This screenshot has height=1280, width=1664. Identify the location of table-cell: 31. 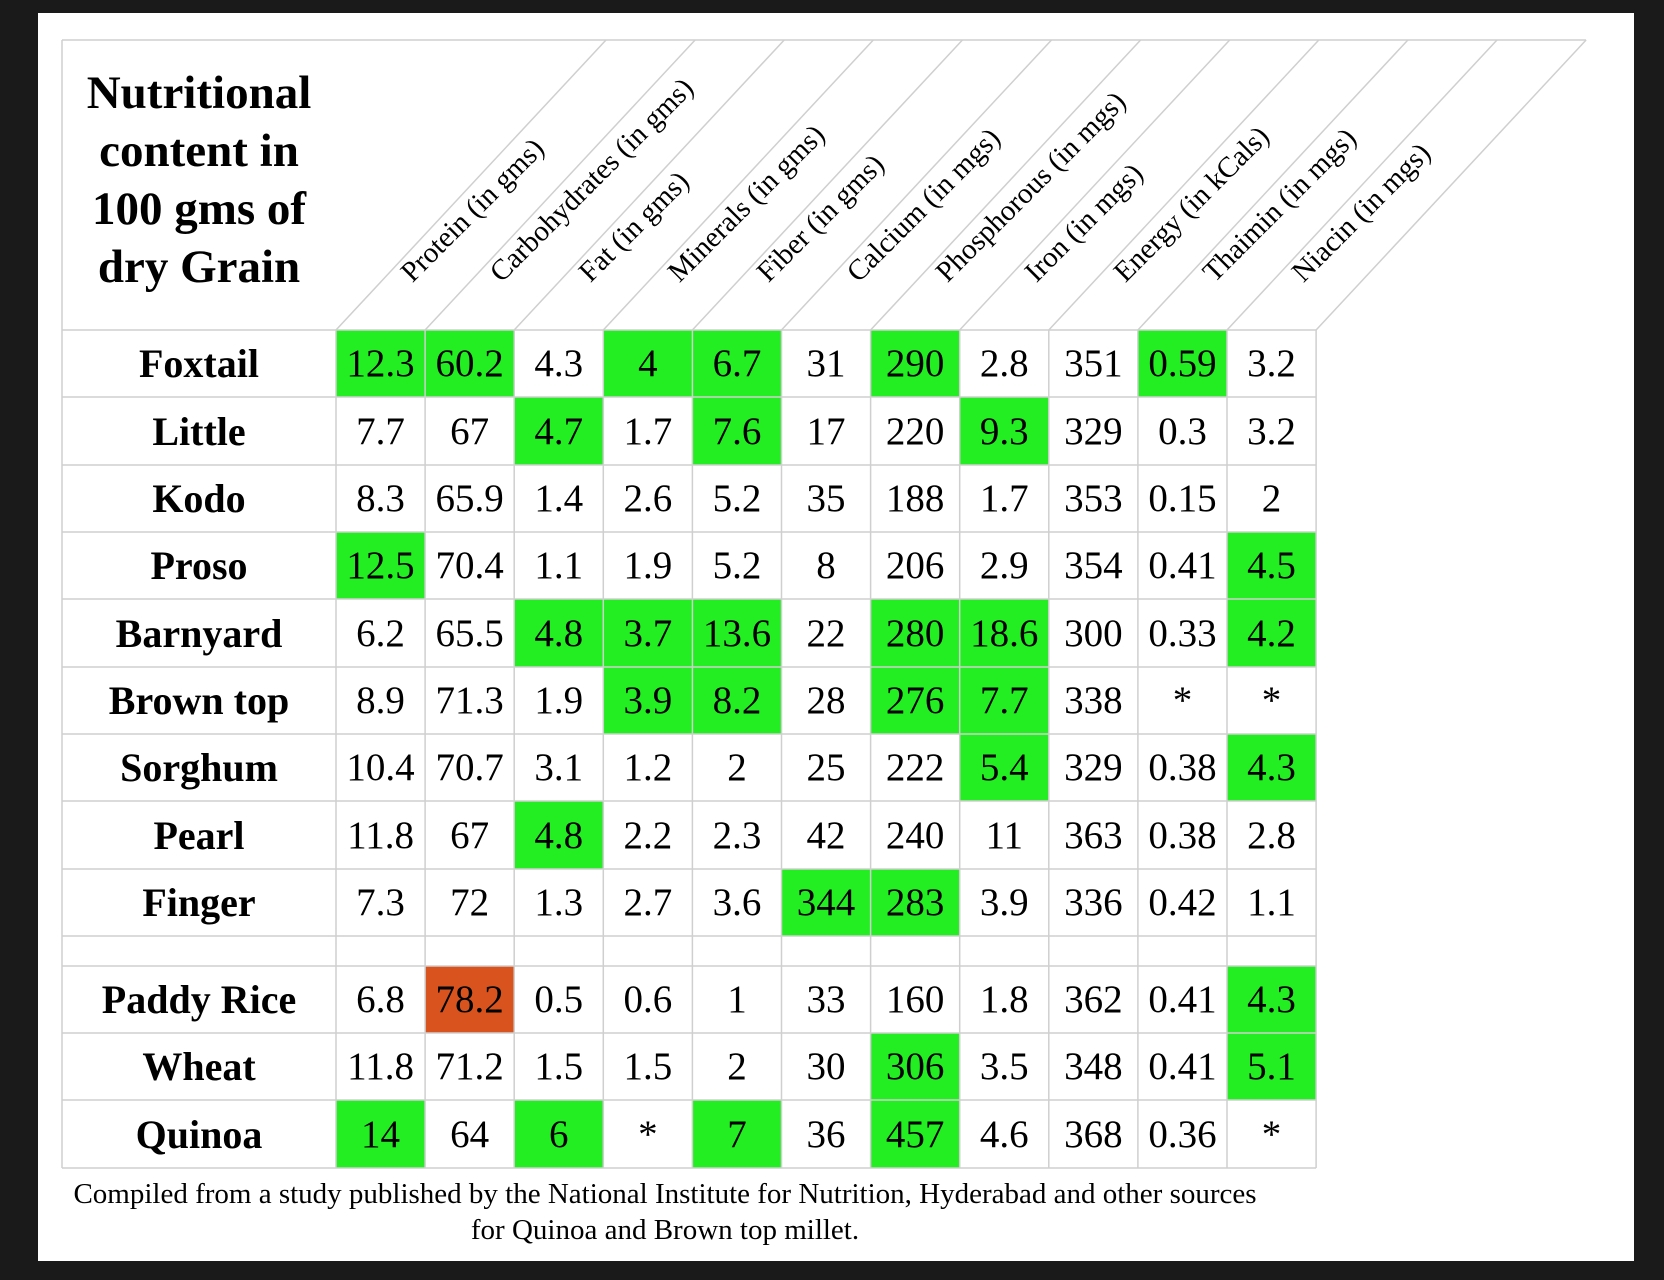
(826, 363).